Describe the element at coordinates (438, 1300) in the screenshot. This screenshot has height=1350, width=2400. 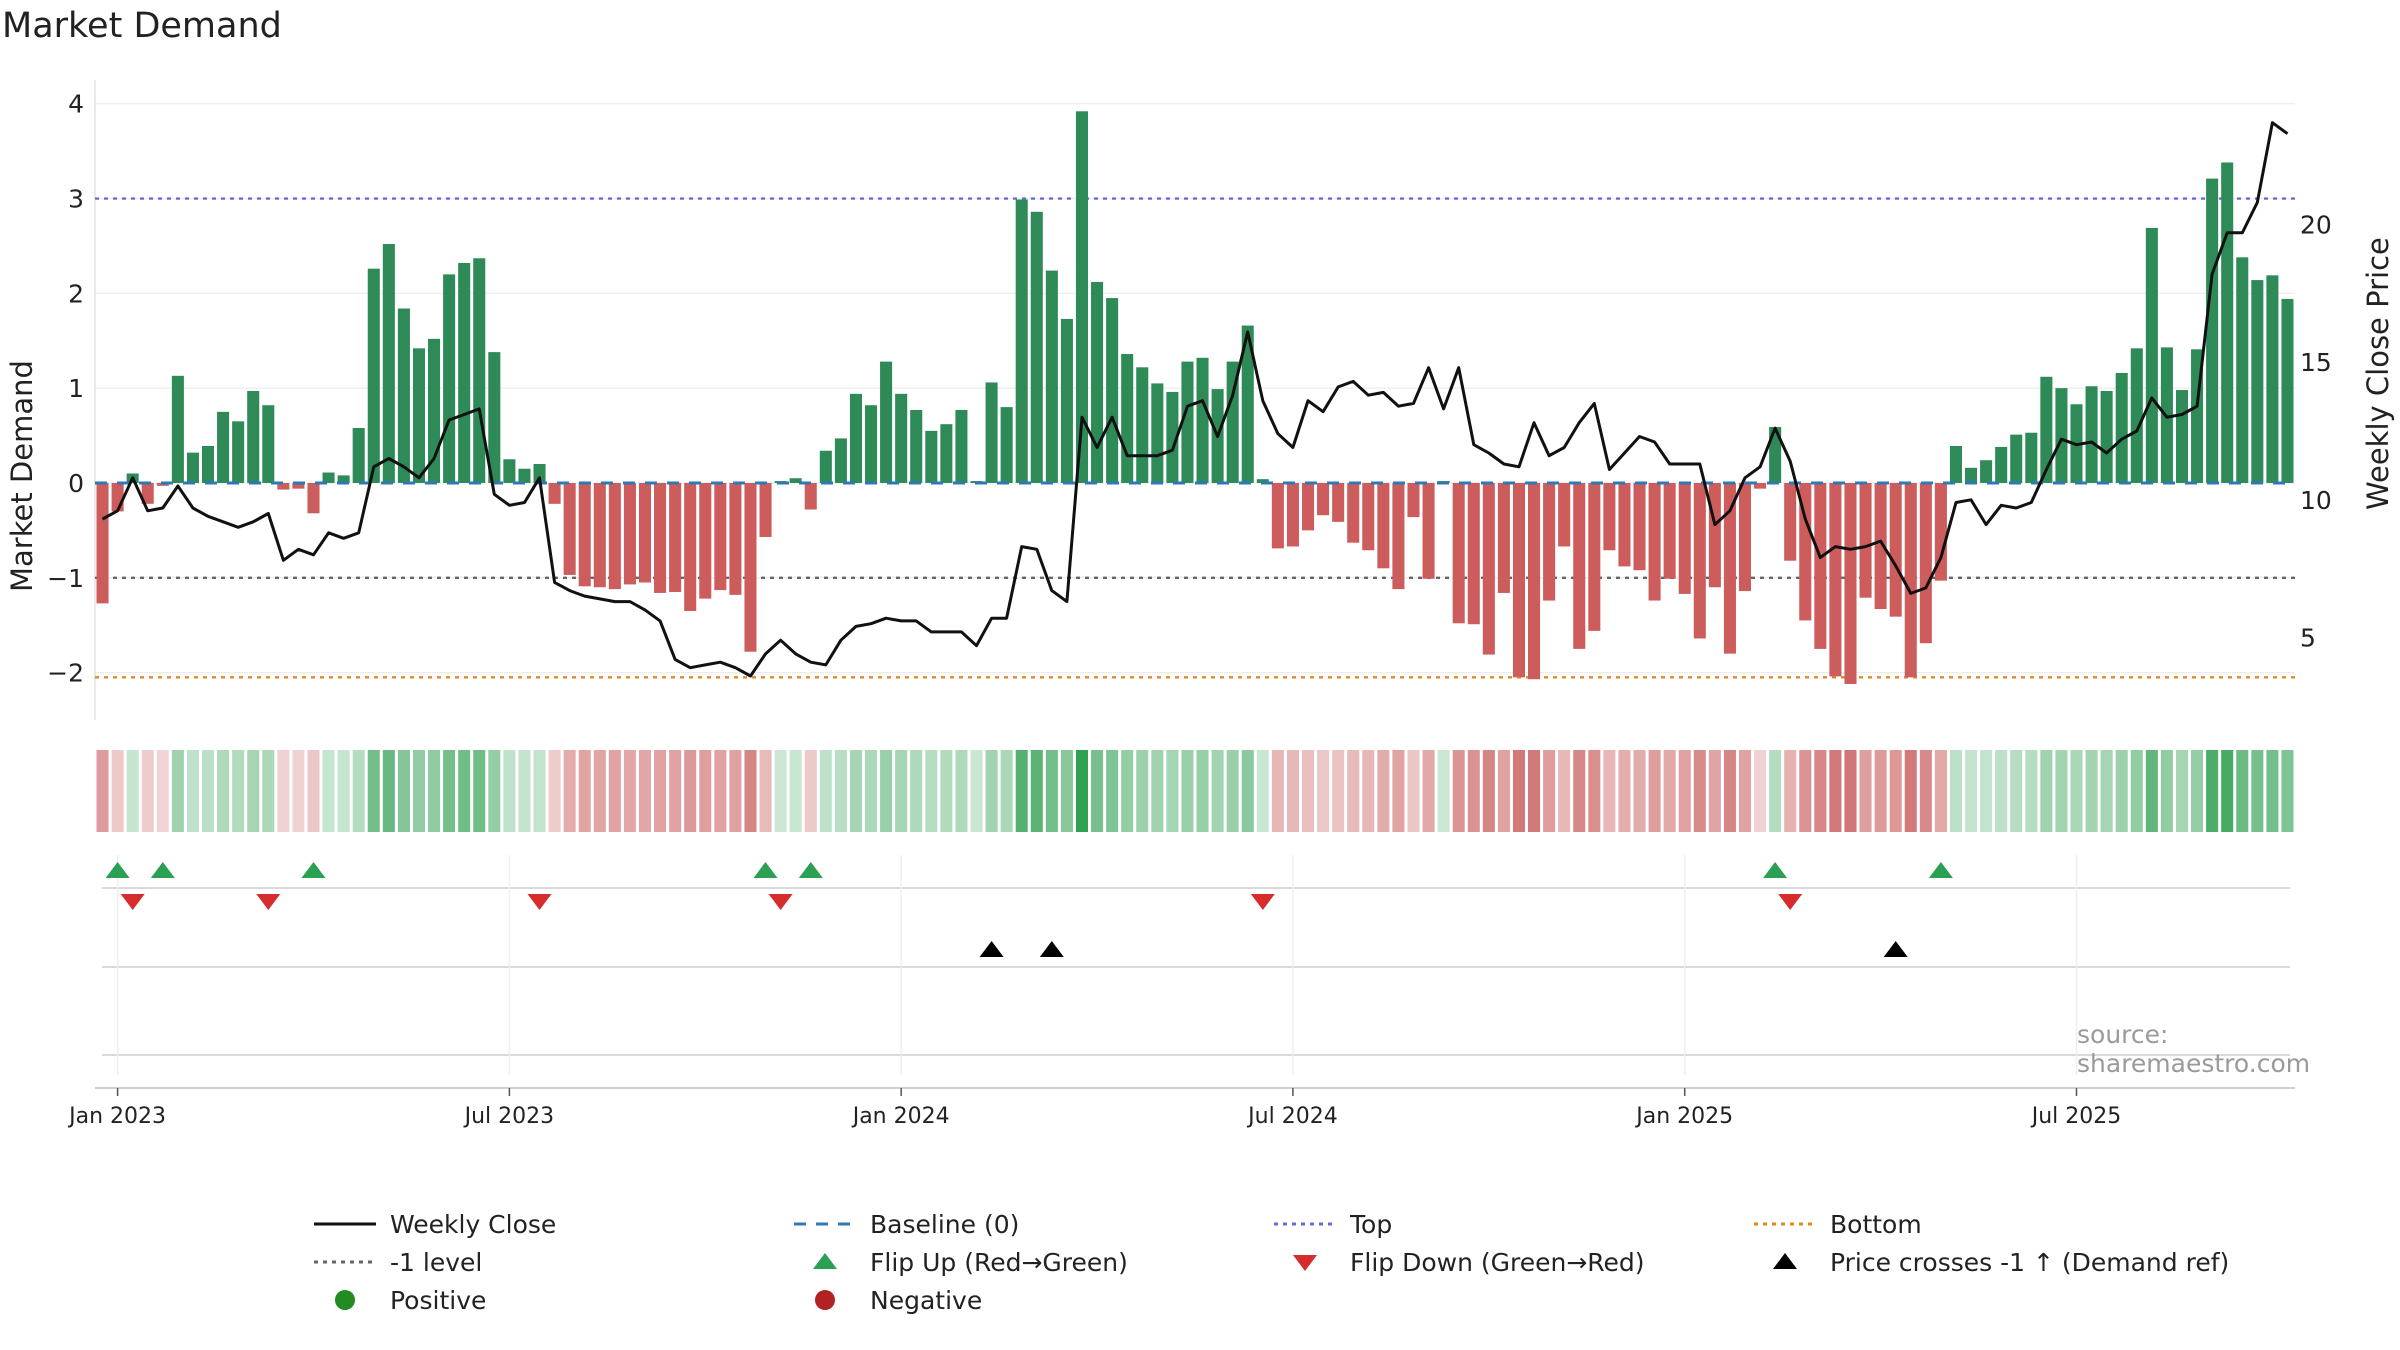
I see `legend-label-pos: Positive` at that location.